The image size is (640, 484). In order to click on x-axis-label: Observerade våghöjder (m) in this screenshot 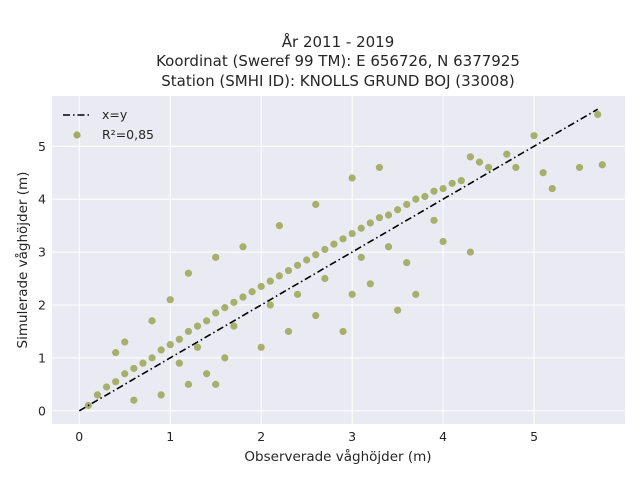, I will do `click(337, 456)`.